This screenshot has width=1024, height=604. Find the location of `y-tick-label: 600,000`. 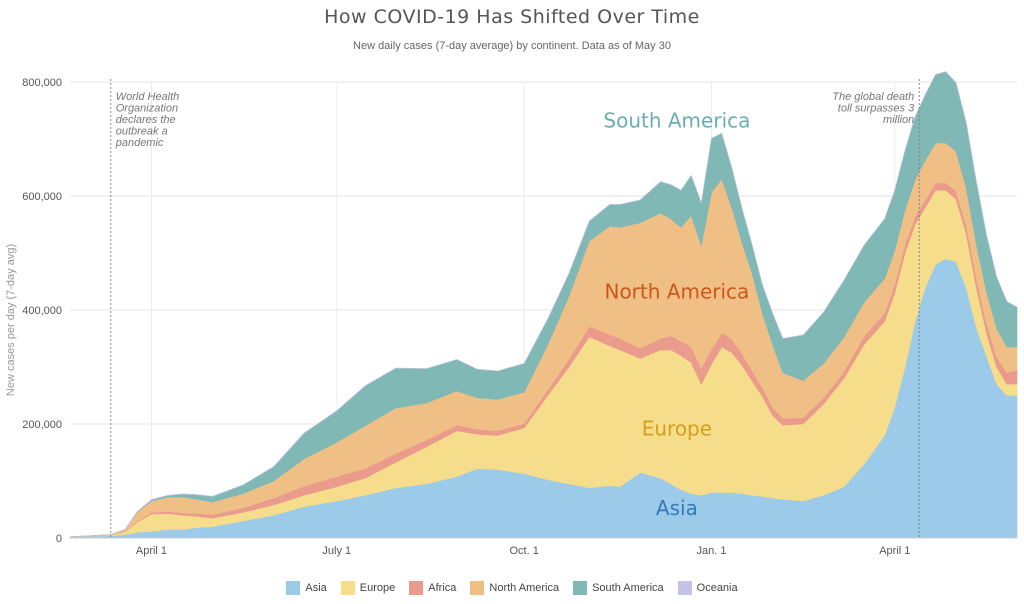

y-tick-label: 600,000 is located at coordinates (42, 197).